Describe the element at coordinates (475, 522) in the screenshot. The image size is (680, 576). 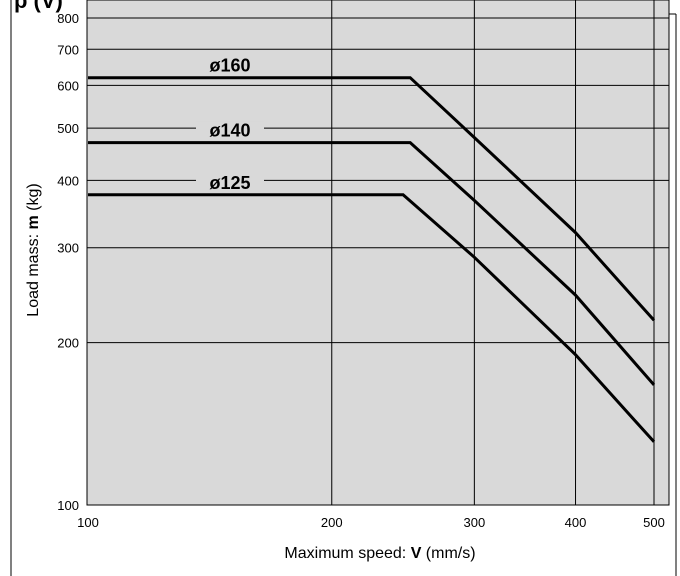
I see `x-tick-label: 300` at that location.